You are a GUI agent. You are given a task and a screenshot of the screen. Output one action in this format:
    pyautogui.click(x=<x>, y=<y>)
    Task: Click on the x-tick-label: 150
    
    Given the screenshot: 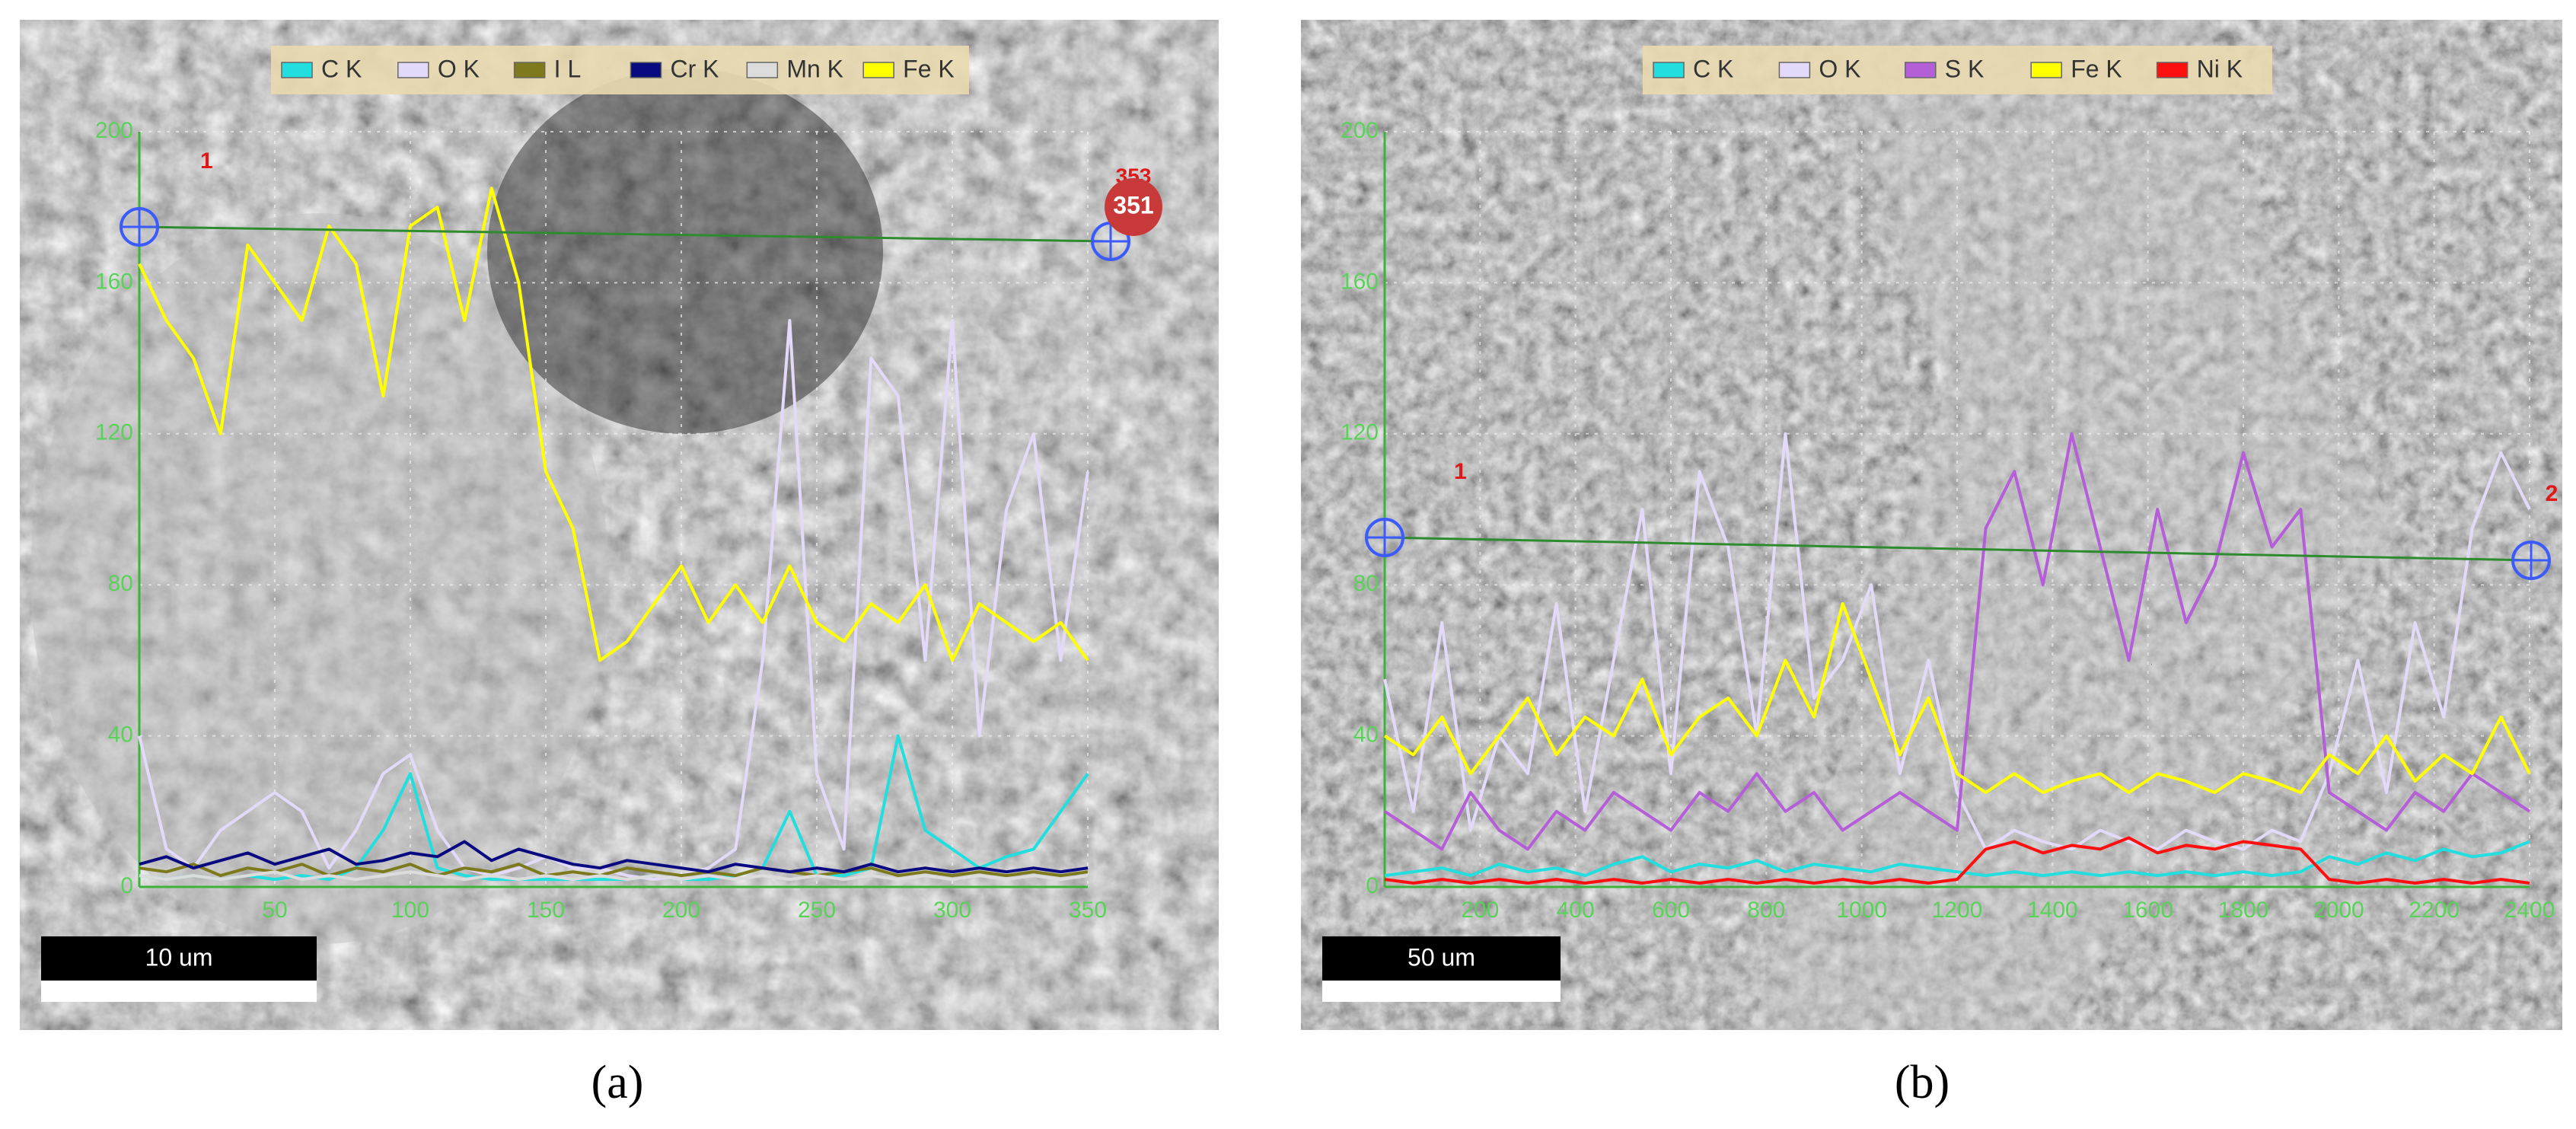 What is the action you would take?
    pyautogui.click(x=546, y=910)
    